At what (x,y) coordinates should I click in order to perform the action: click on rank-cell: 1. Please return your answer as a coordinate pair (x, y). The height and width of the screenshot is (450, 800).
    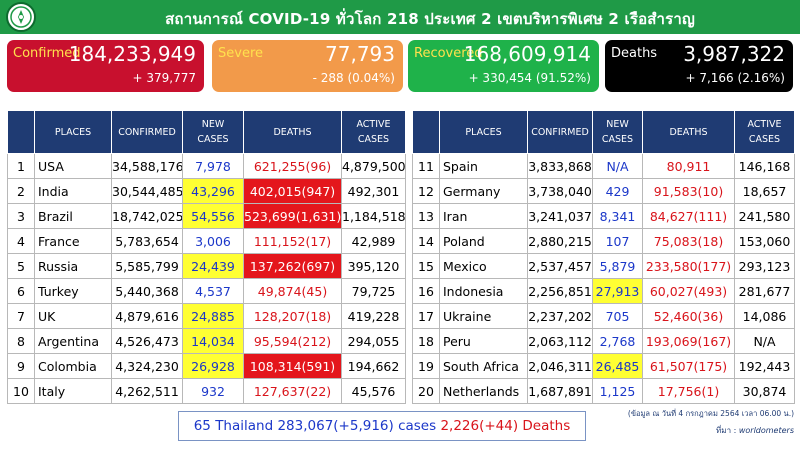
    Looking at the image, I should click on (21, 166).